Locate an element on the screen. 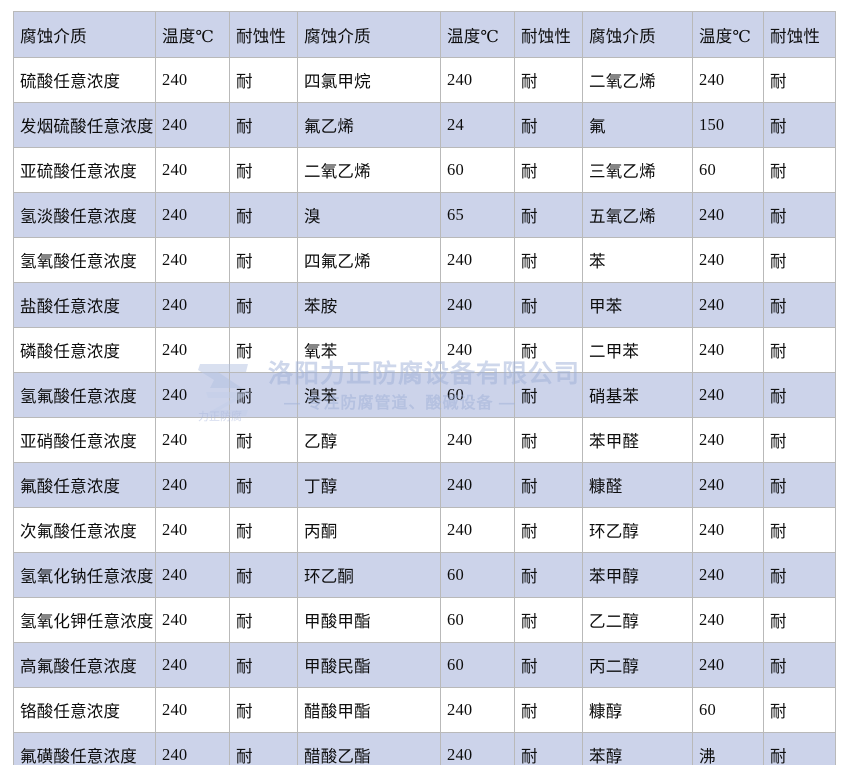 The height and width of the screenshot is (765, 855). cell-media: 甲酸民酯 is located at coordinates (369, 665).